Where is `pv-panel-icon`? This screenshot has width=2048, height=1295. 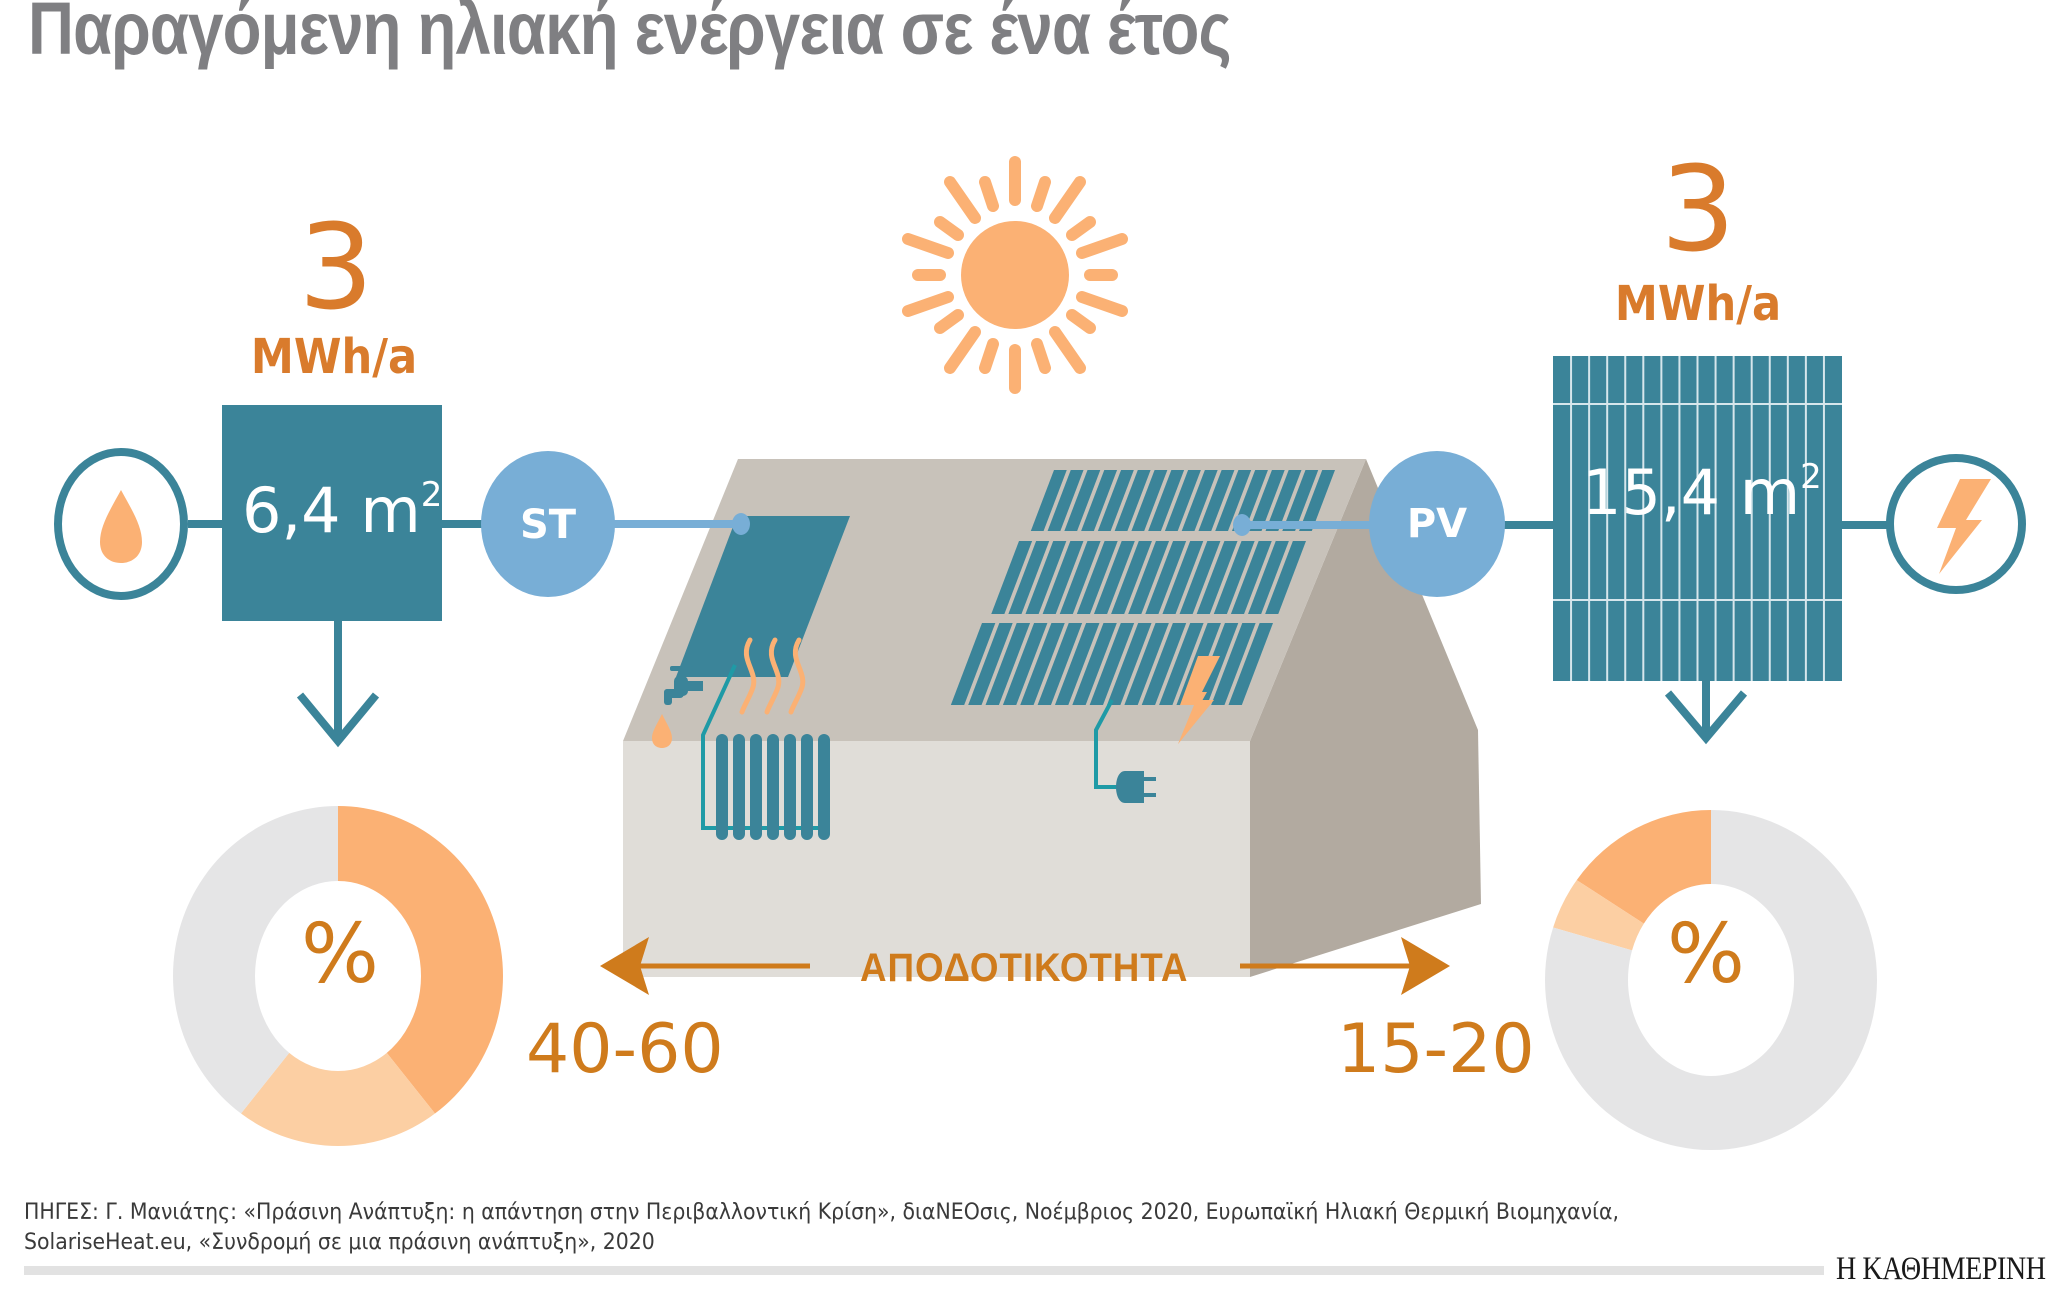
pv-panel-icon is located at coordinates (1142, 587).